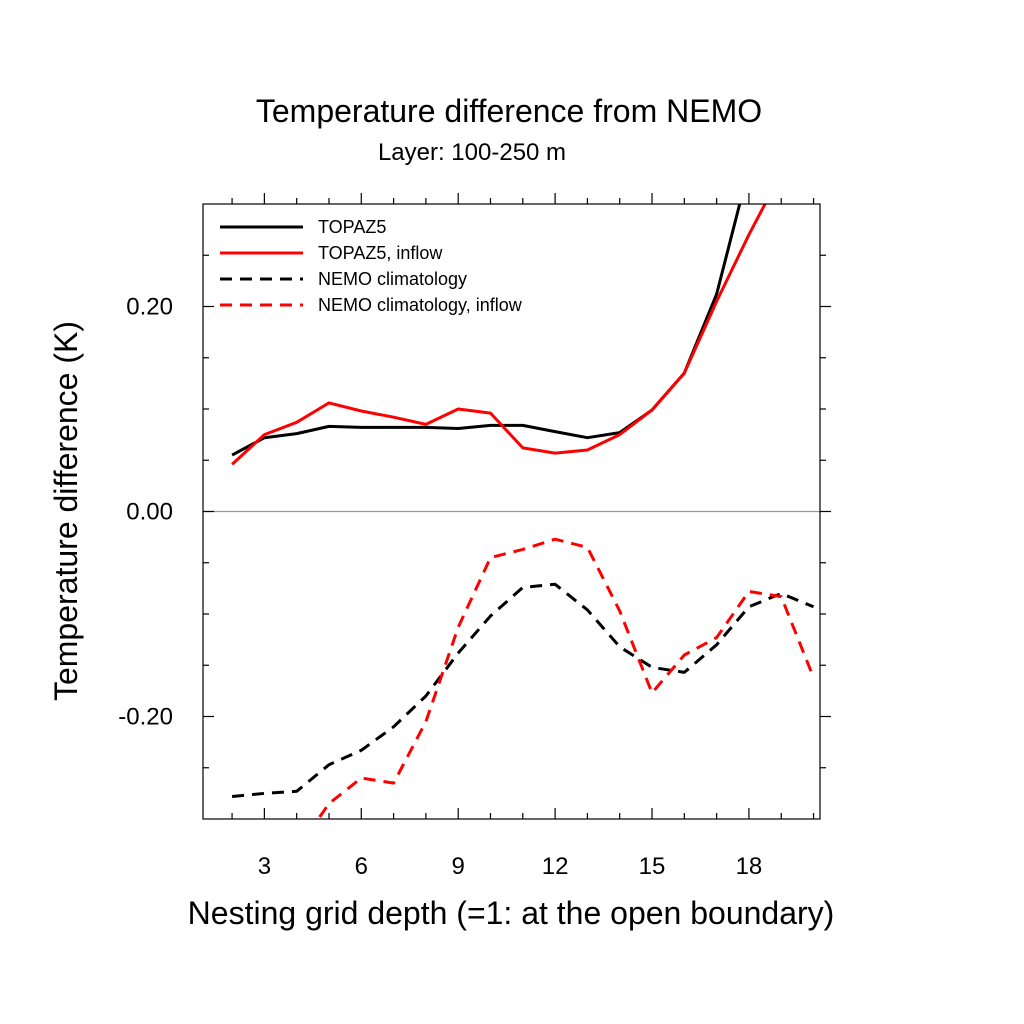 The height and width of the screenshot is (1024, 1024). Describe the element at coordinates (555, 866) in the screenshot. I see `x-tick-label: 12` at that location.